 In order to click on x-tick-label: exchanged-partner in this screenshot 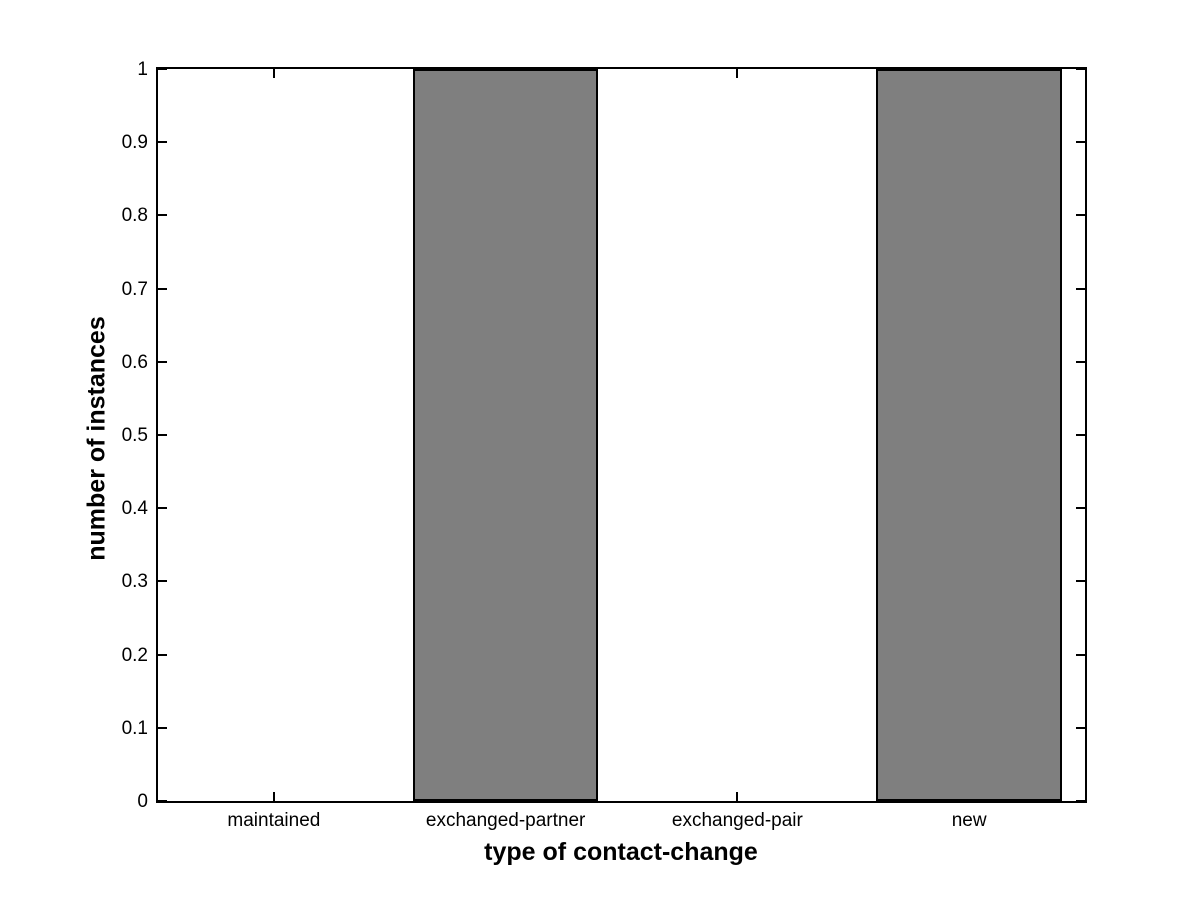, I will do `click(505, 820)`.